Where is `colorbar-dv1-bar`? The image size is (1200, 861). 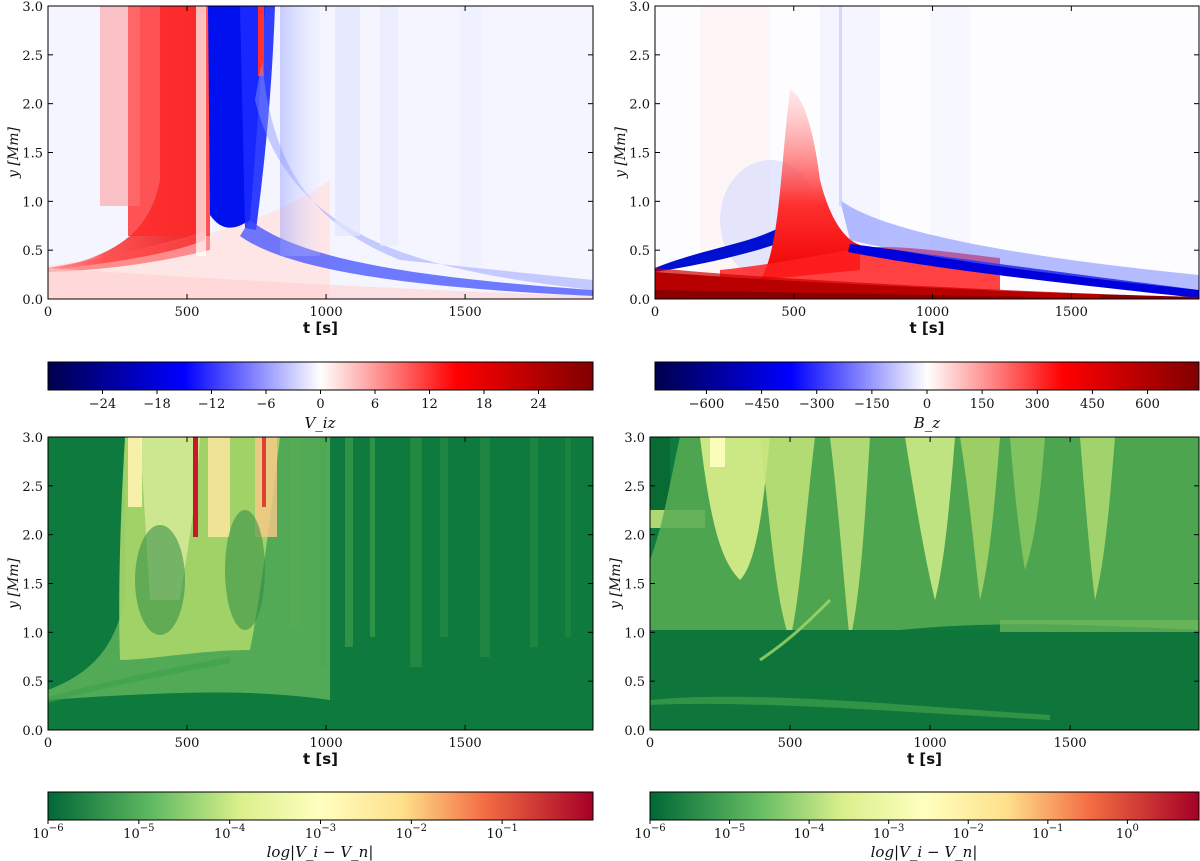
colorbar-dv1-bar is located at coordinates (320, 806).